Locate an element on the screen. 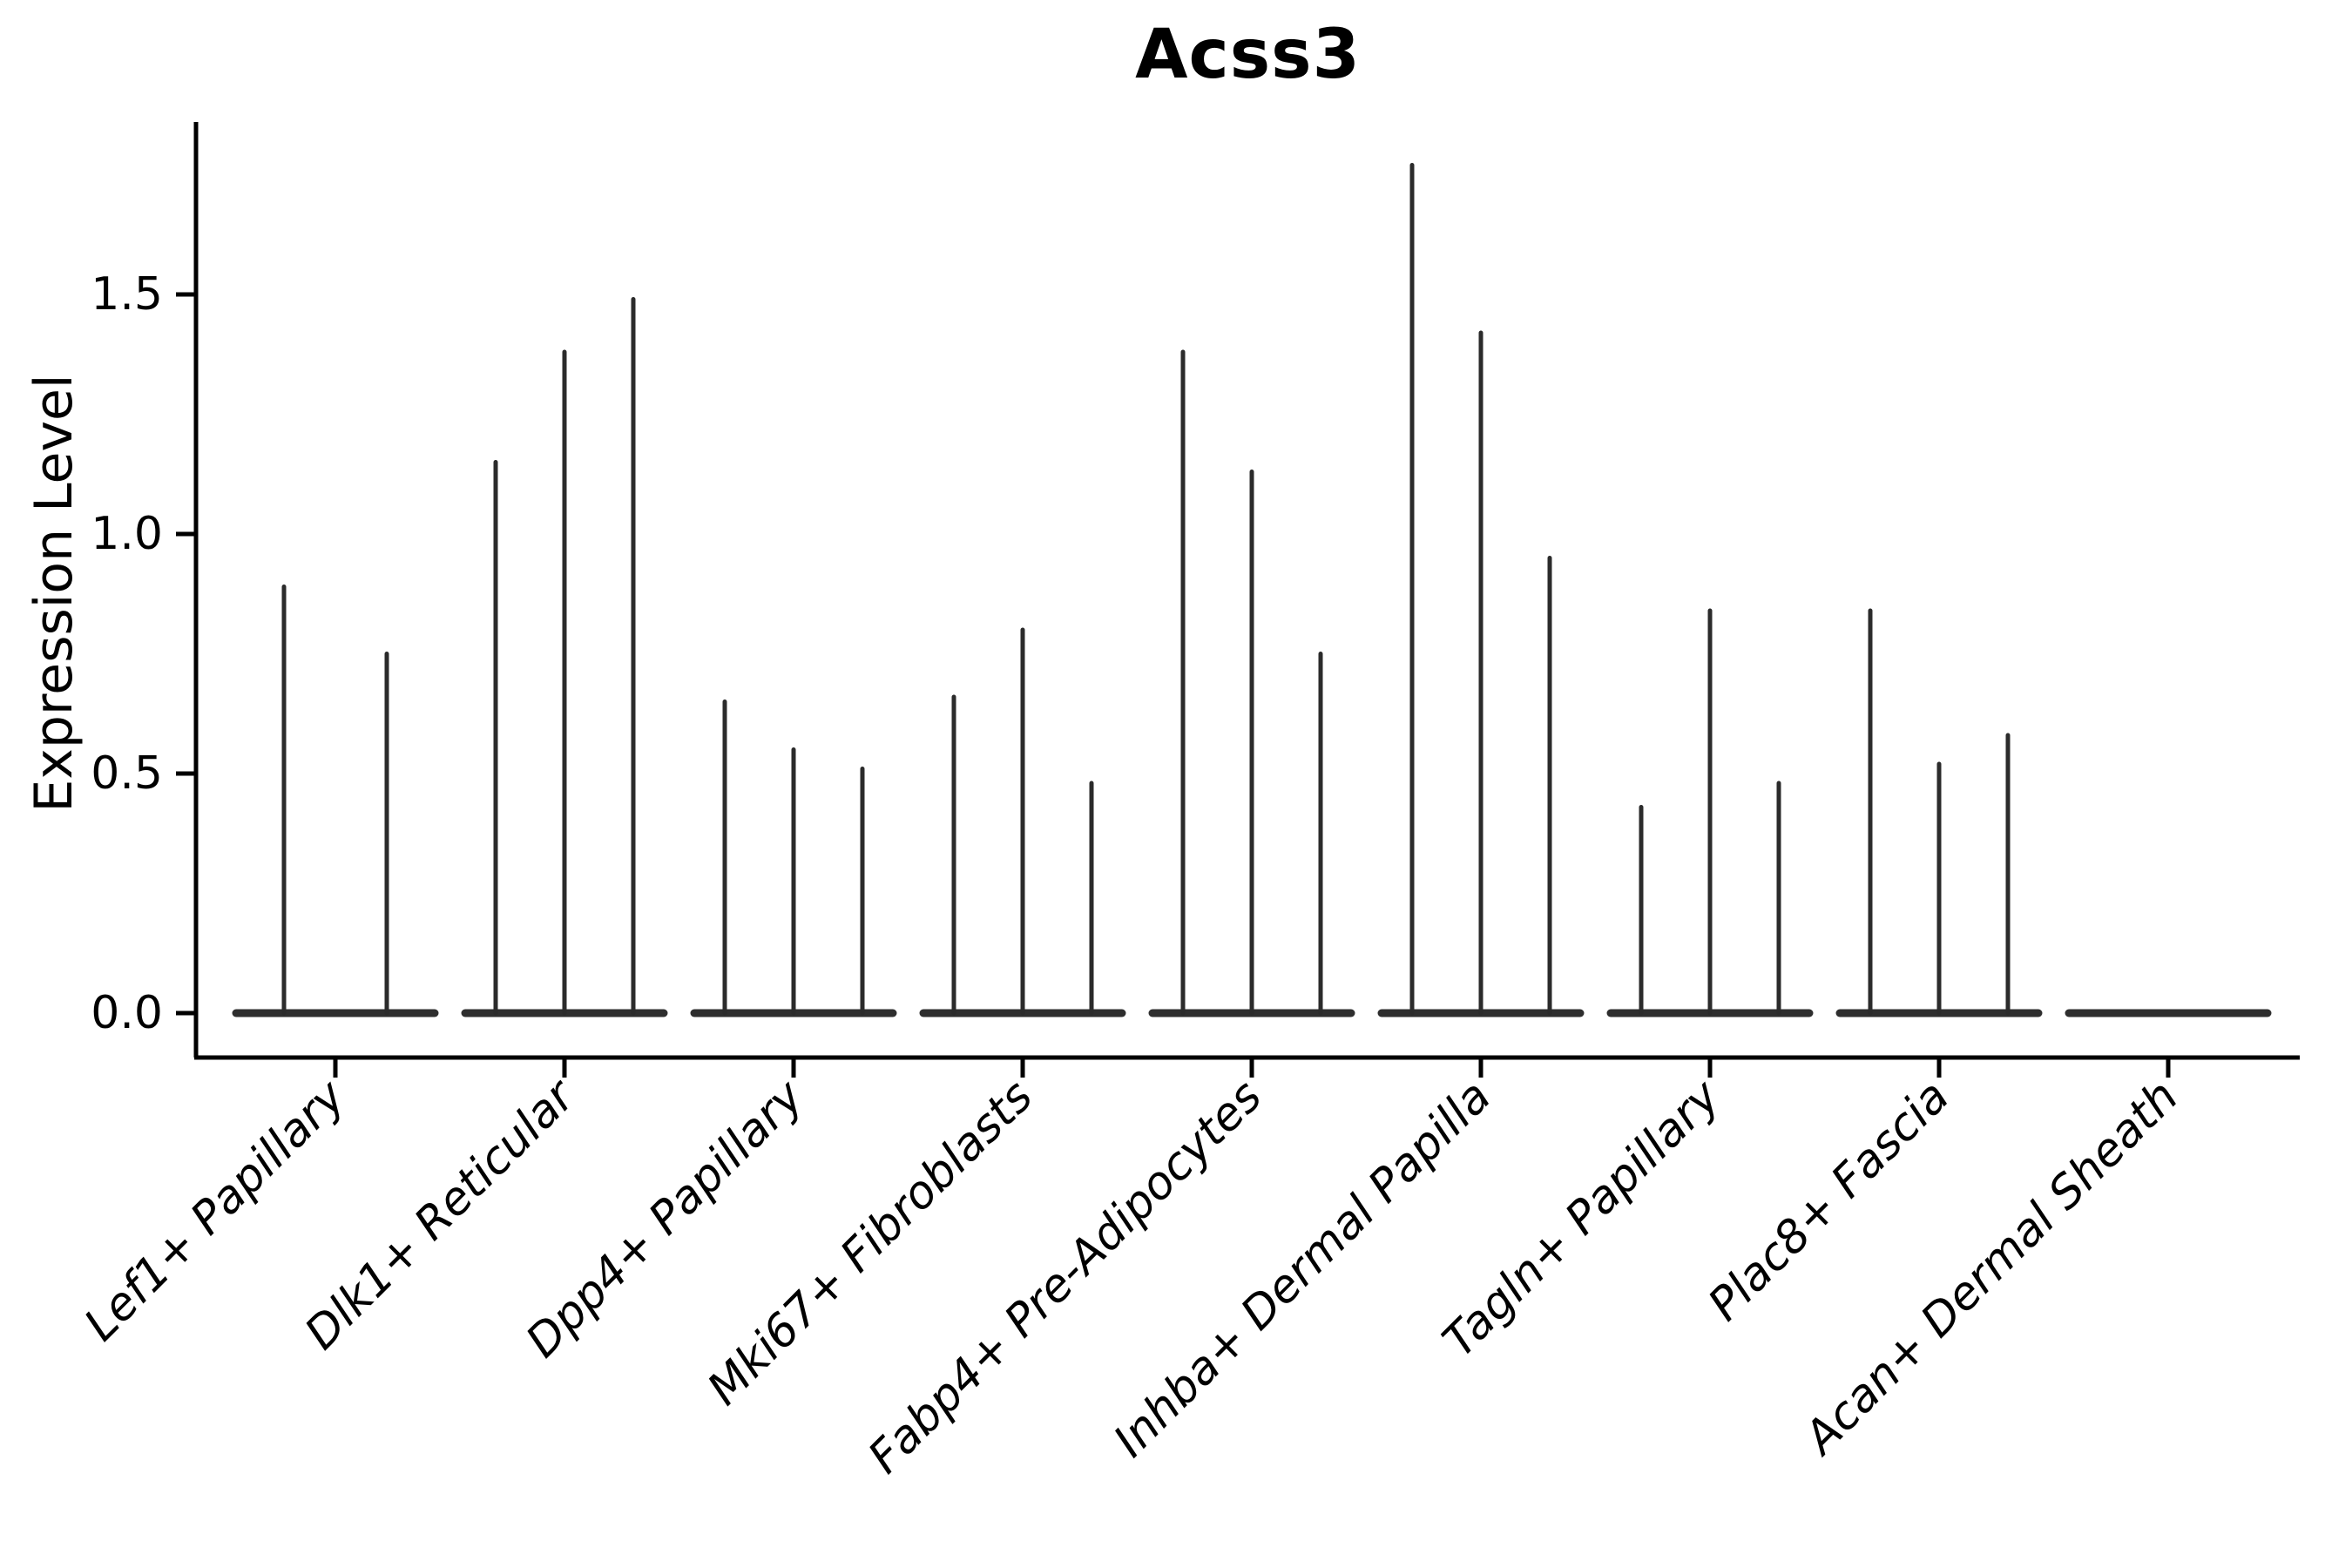 Image resolution: width=2352 pixels, height=1568 pixels. y-tick-label: 0.5 is located at coordinates (127, 773).